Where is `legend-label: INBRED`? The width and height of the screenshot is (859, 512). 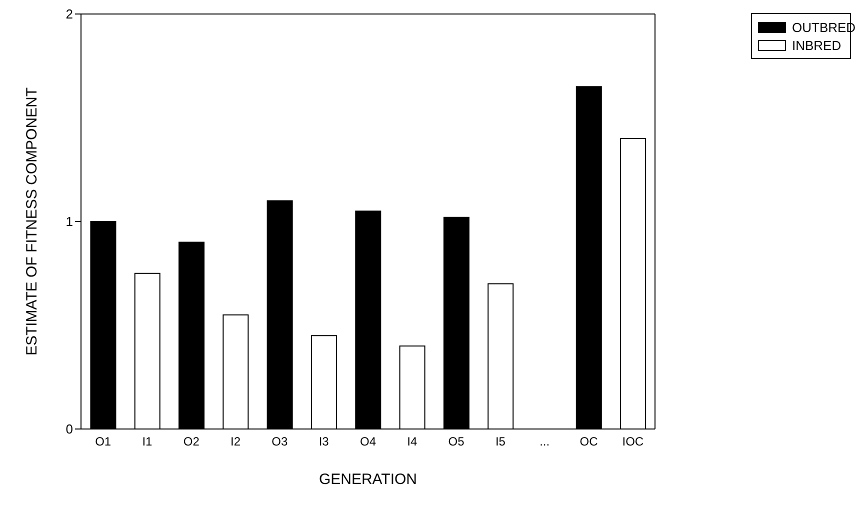
legend-label: INBRED is located at coordinates (817, 45).